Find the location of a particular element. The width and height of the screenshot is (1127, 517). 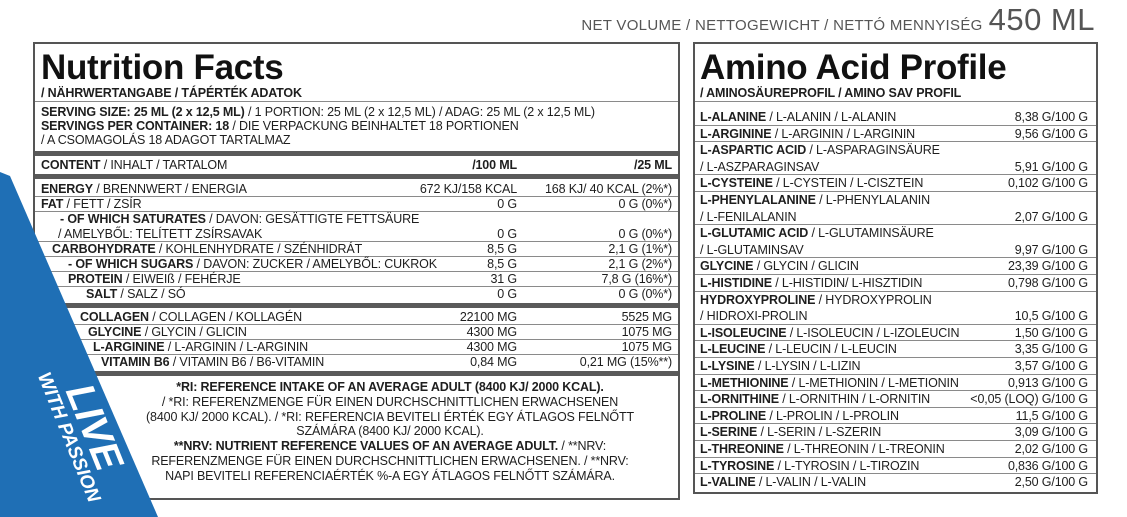

bold-text: - OF WHICH SUGARS is located at coordinates (131, 264).